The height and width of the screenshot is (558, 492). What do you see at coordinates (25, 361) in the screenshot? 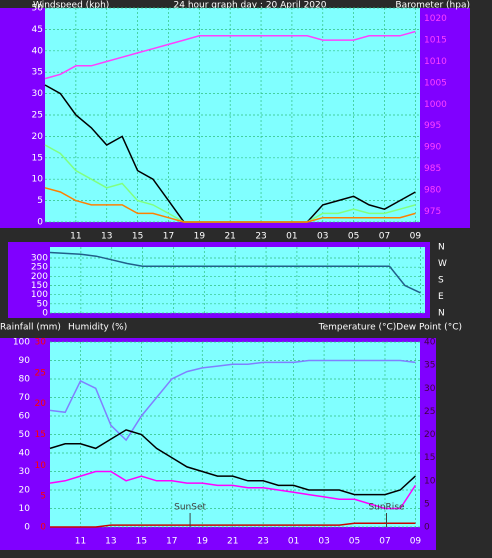
I see `y-tick-label: 90` at bounding box center [25, 361].